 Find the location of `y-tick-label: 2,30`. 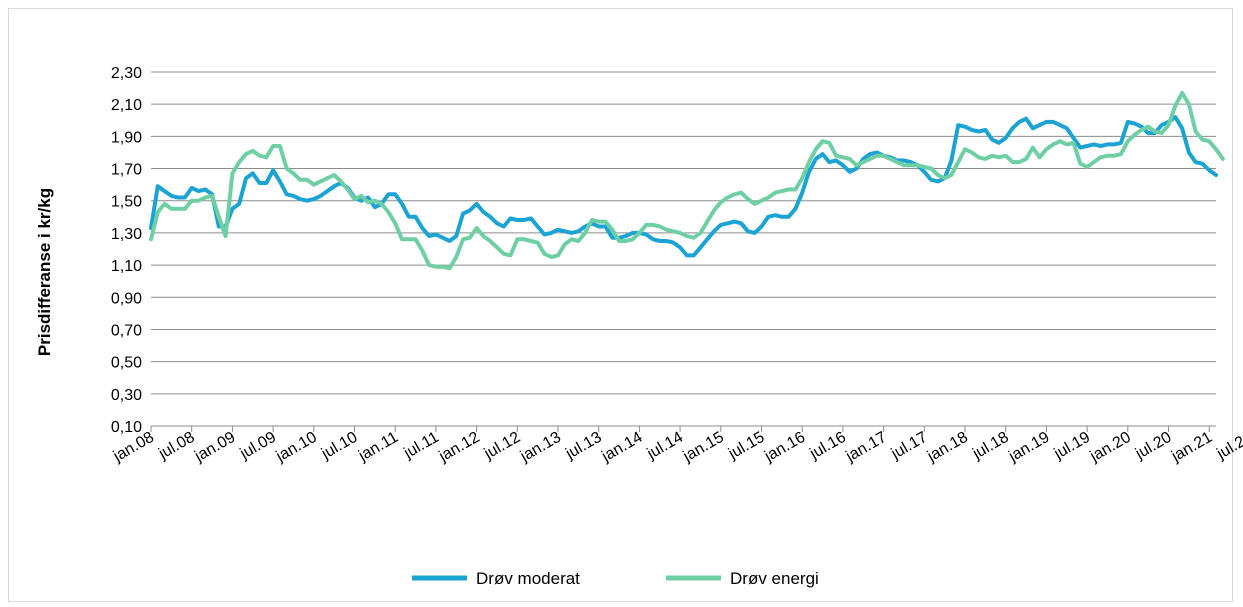

y-tick-label: 2,30 is located at coordinates (126, 73).